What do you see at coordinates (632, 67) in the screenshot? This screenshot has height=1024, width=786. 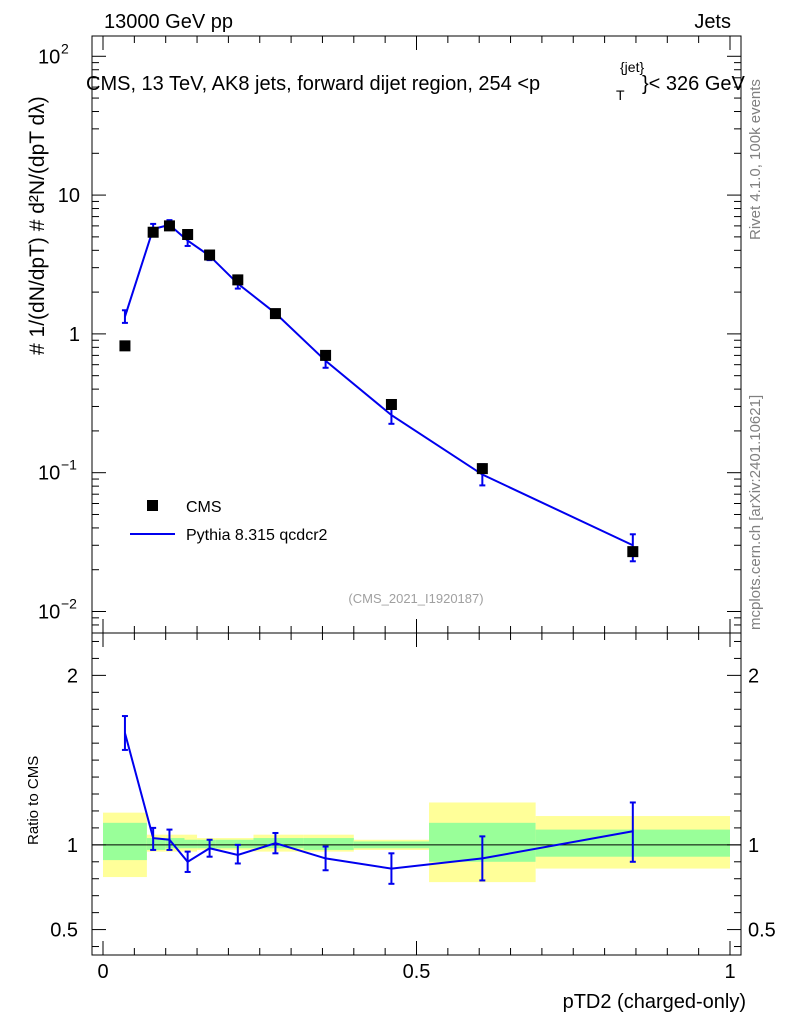 I see `plot-title-sup: {jet}` at bounding box center [632, 67].